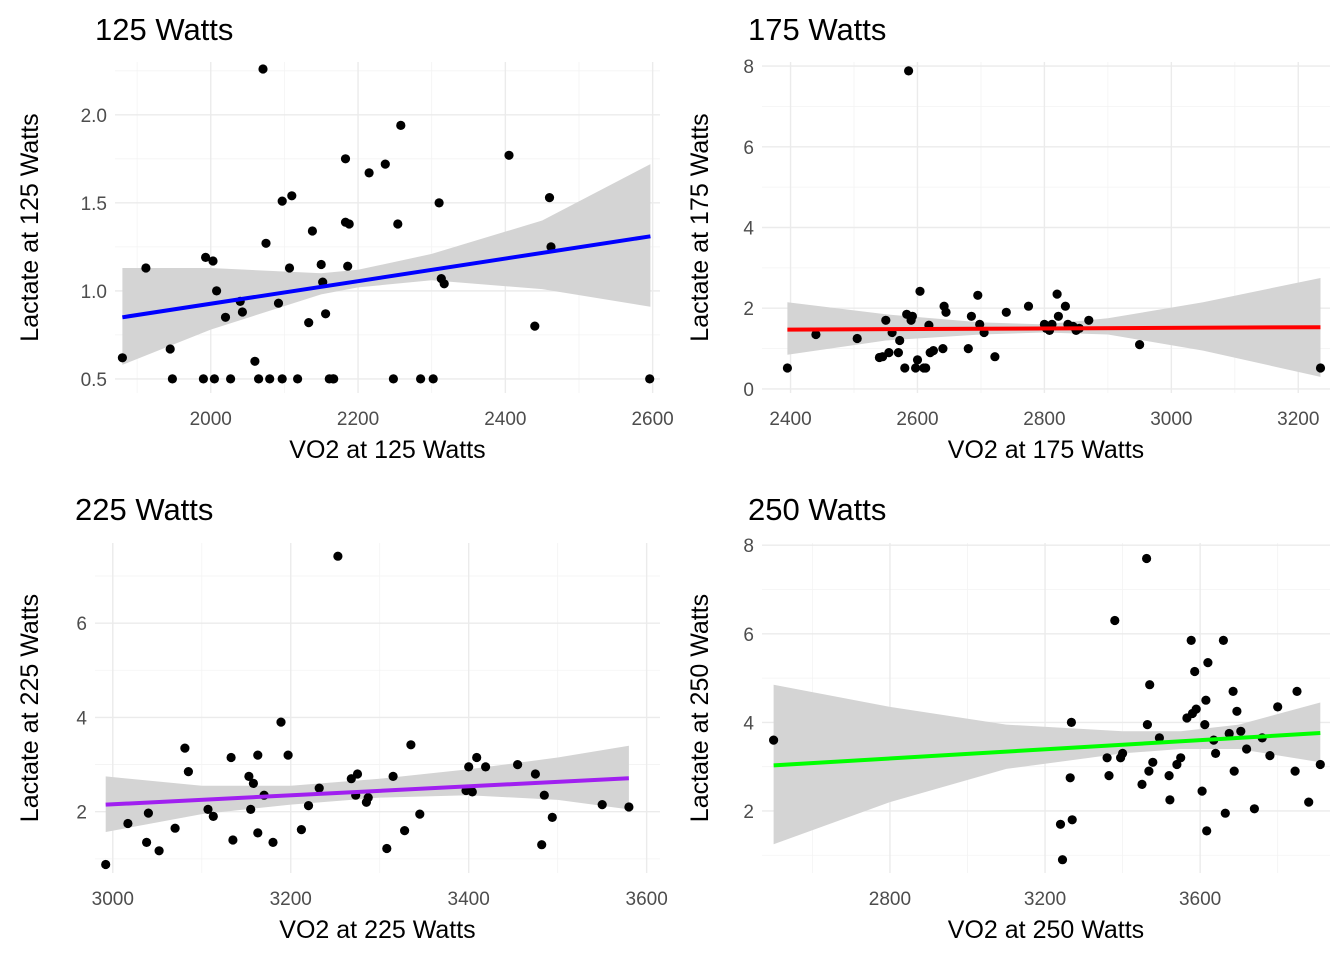 The width and height of the screenshot is (1344, 960). What do you see at coordinates (94, 292) in the screenshot?
I see `y-tick-label: 1.0` at bounding box center [94, 292].